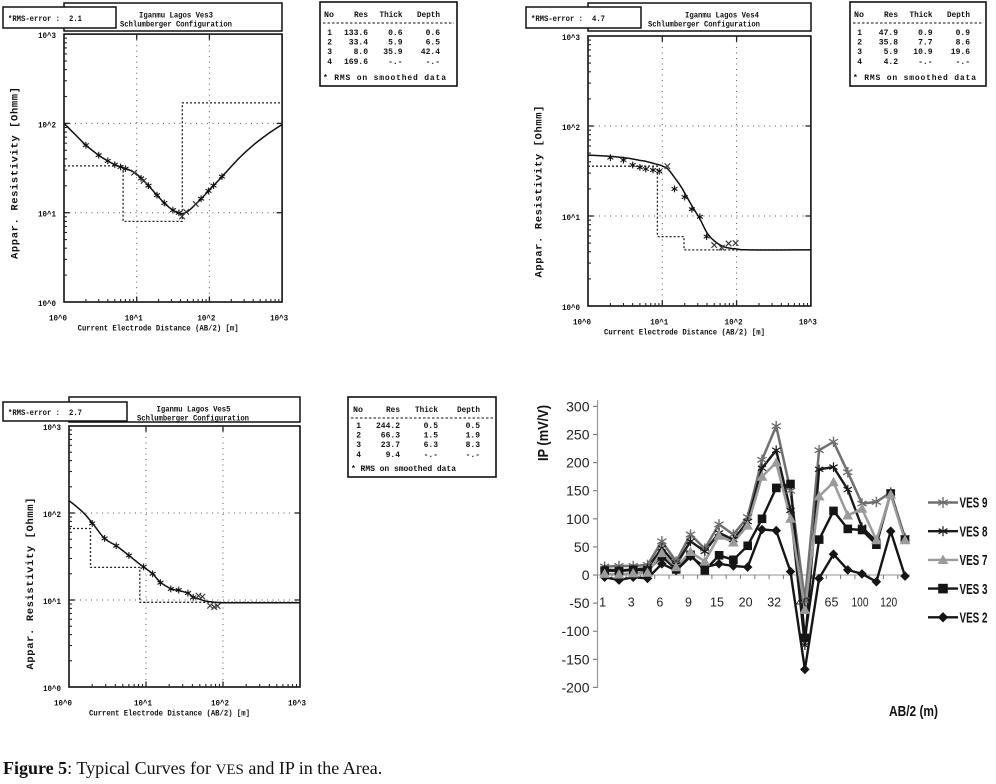  What do you see at coordinates (659, 603) in the screenshot?
I see `svg-text: 6` at bounding box center [659, 603].